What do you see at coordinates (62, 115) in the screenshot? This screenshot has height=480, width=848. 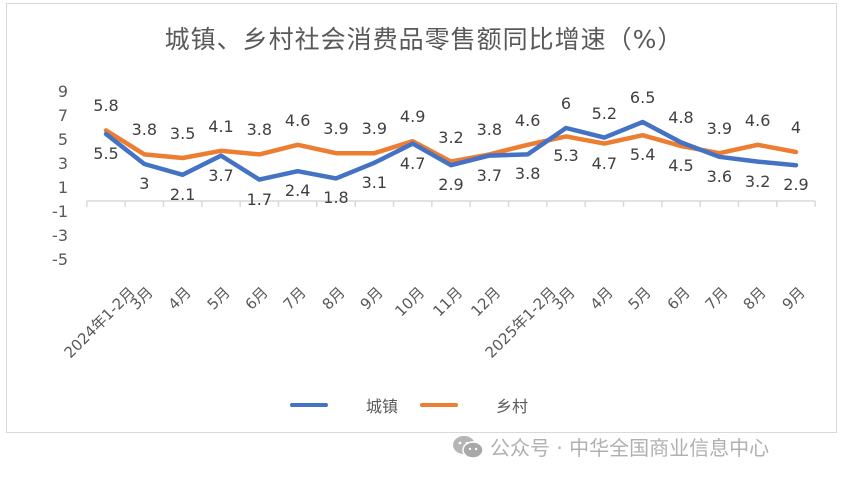 I see `y-tick-label: 7` at bounding box center [62, 115].